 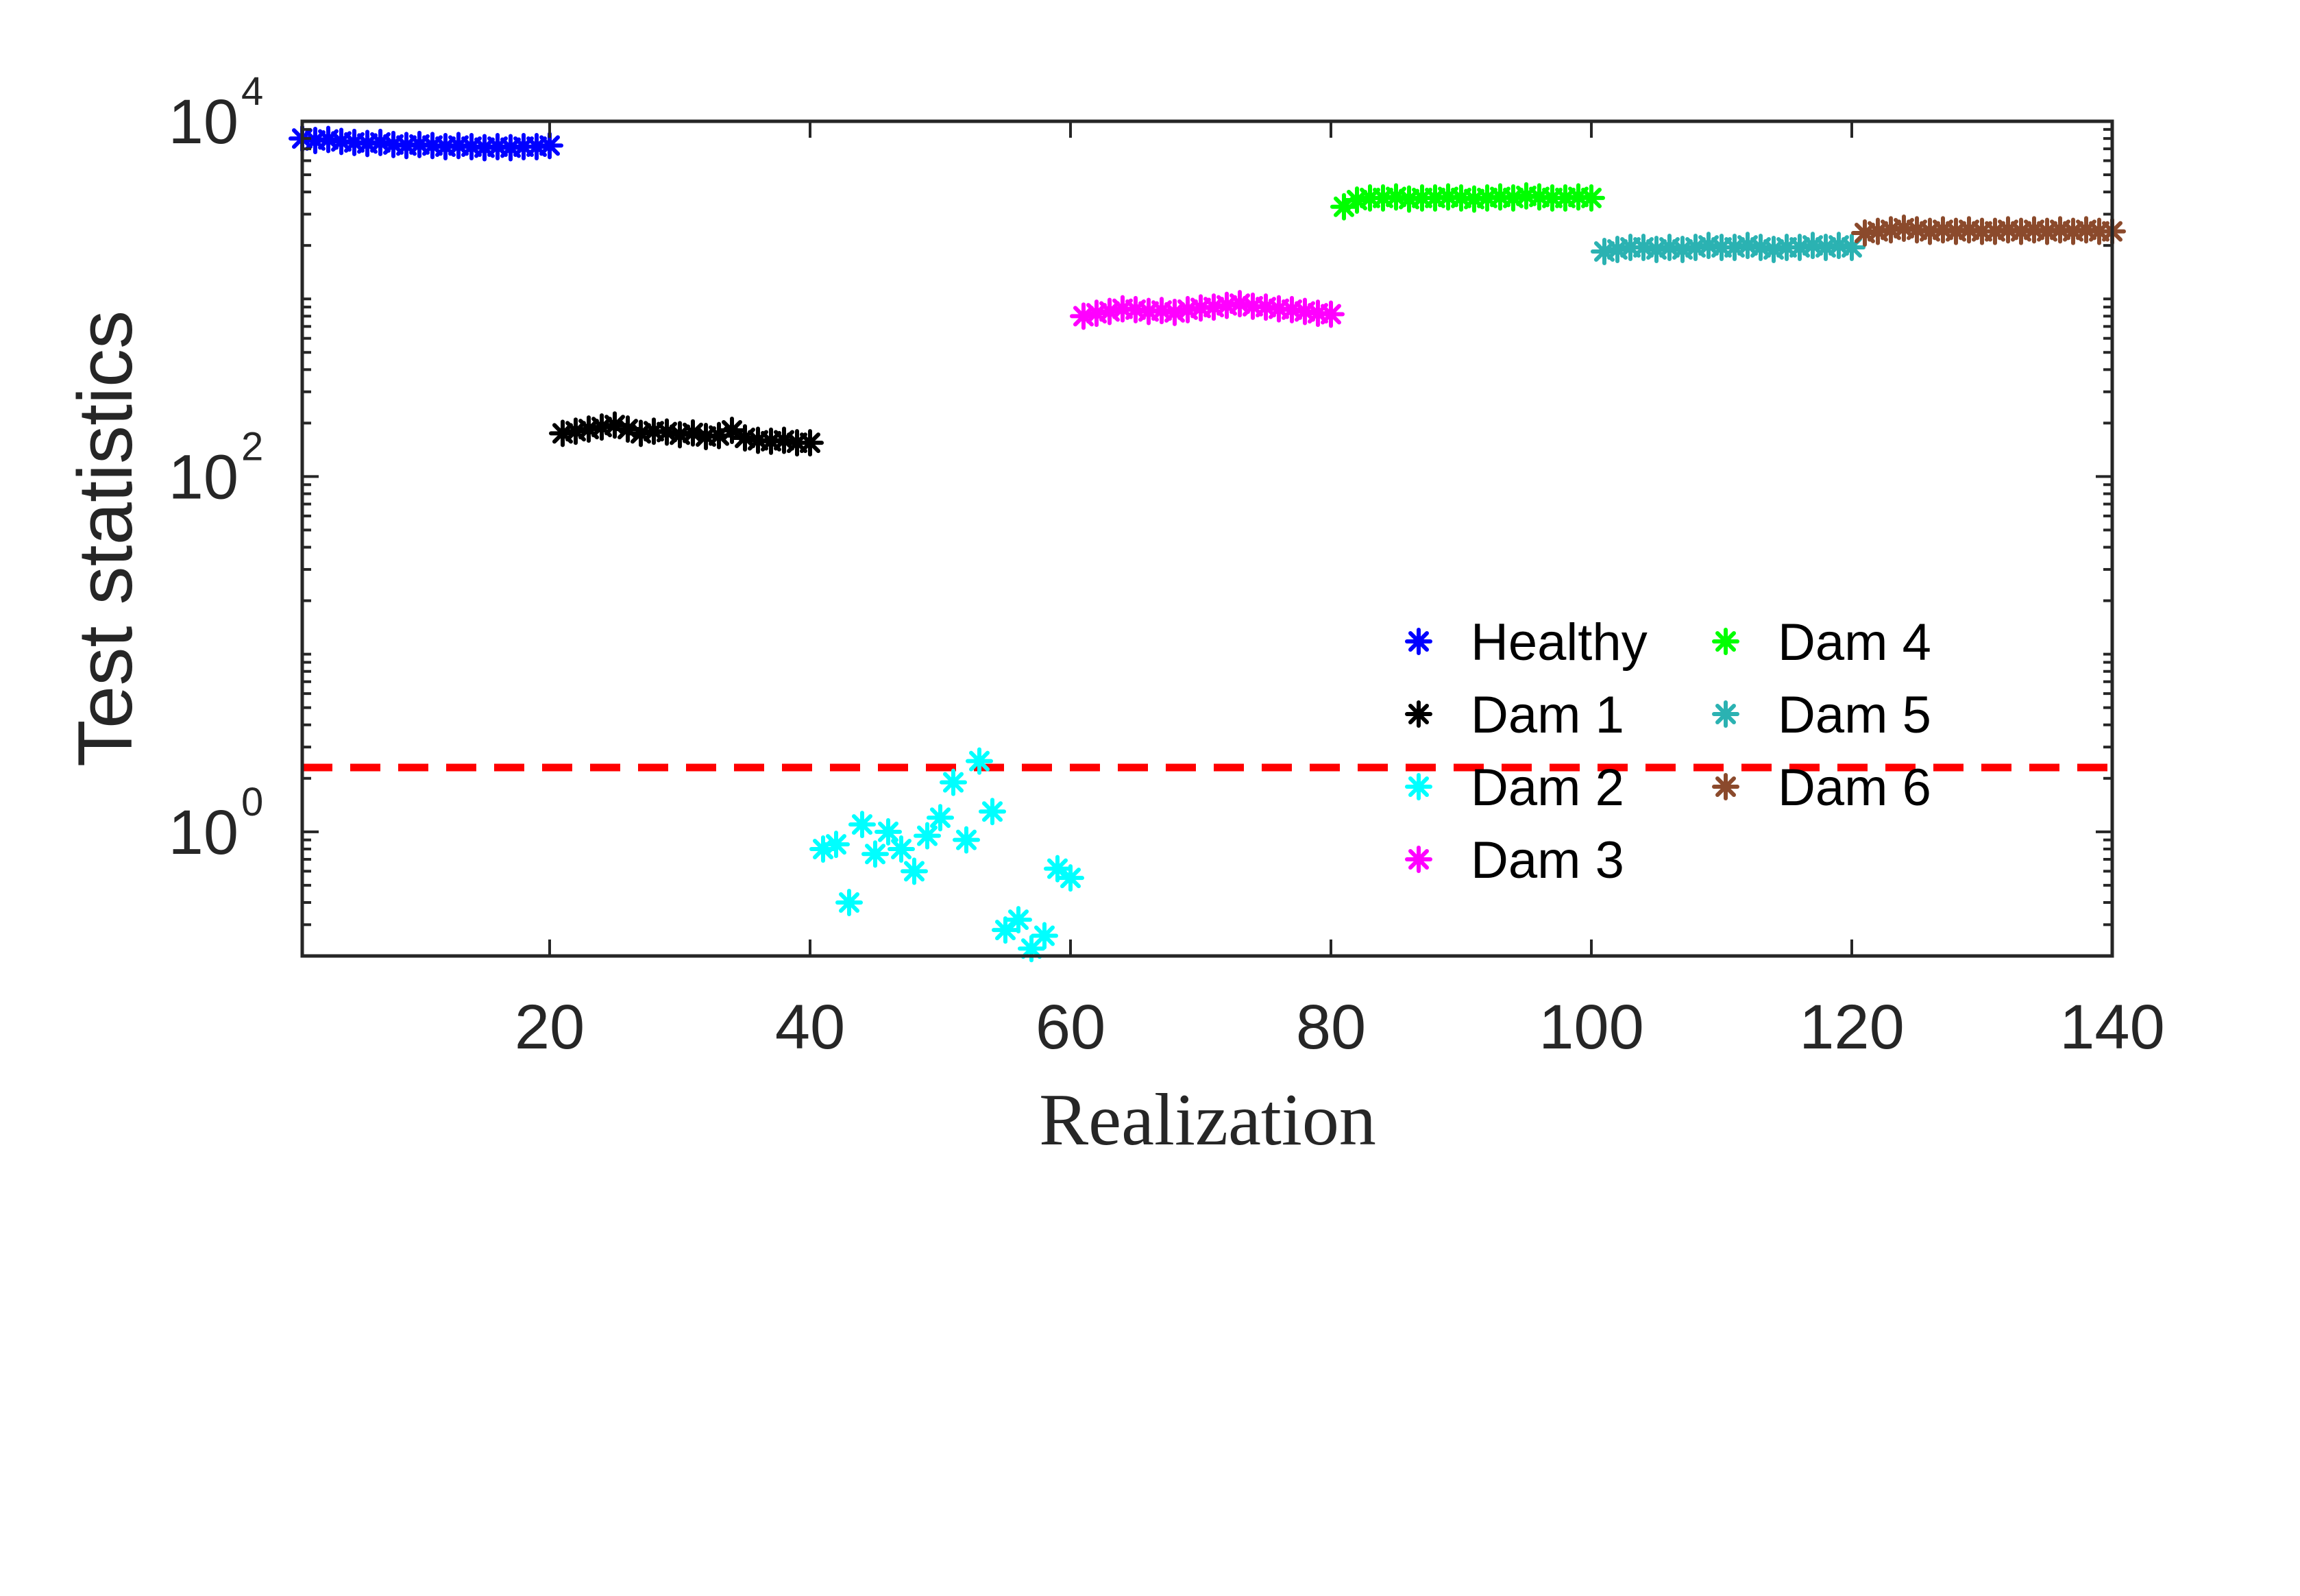 I want to click on y-tick-exponent: 0, so click(x=252, y=802).